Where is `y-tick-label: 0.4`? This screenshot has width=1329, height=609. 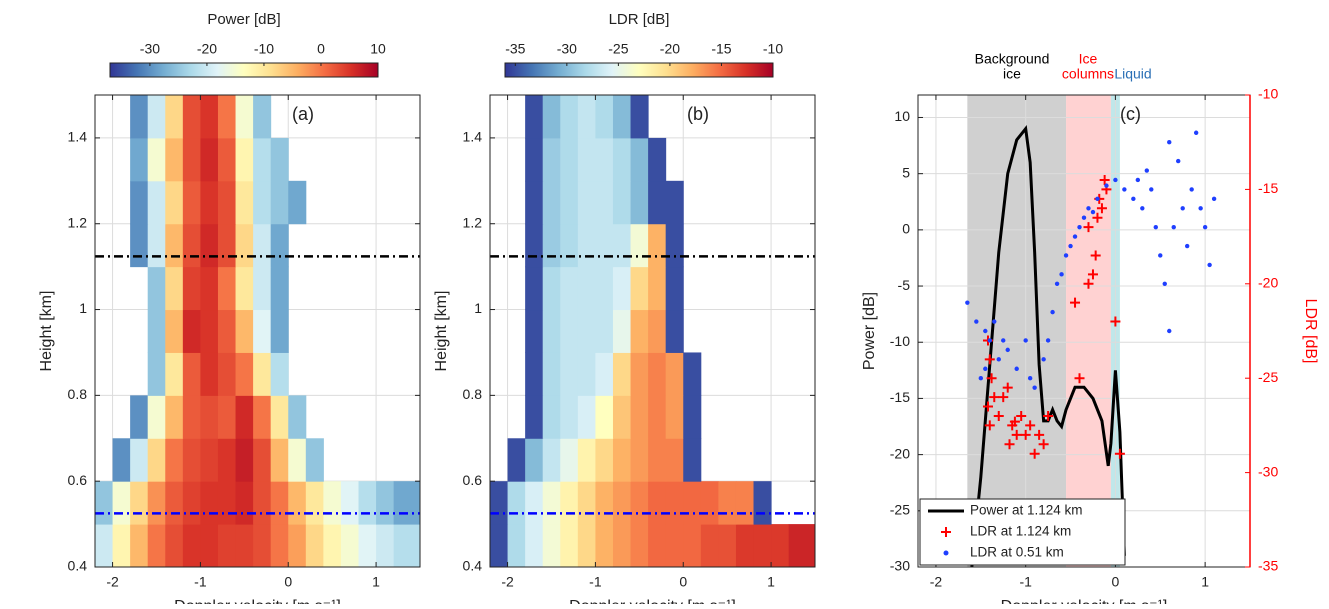 y-tick-label: 0.4 is located at coordinates (78, 566).